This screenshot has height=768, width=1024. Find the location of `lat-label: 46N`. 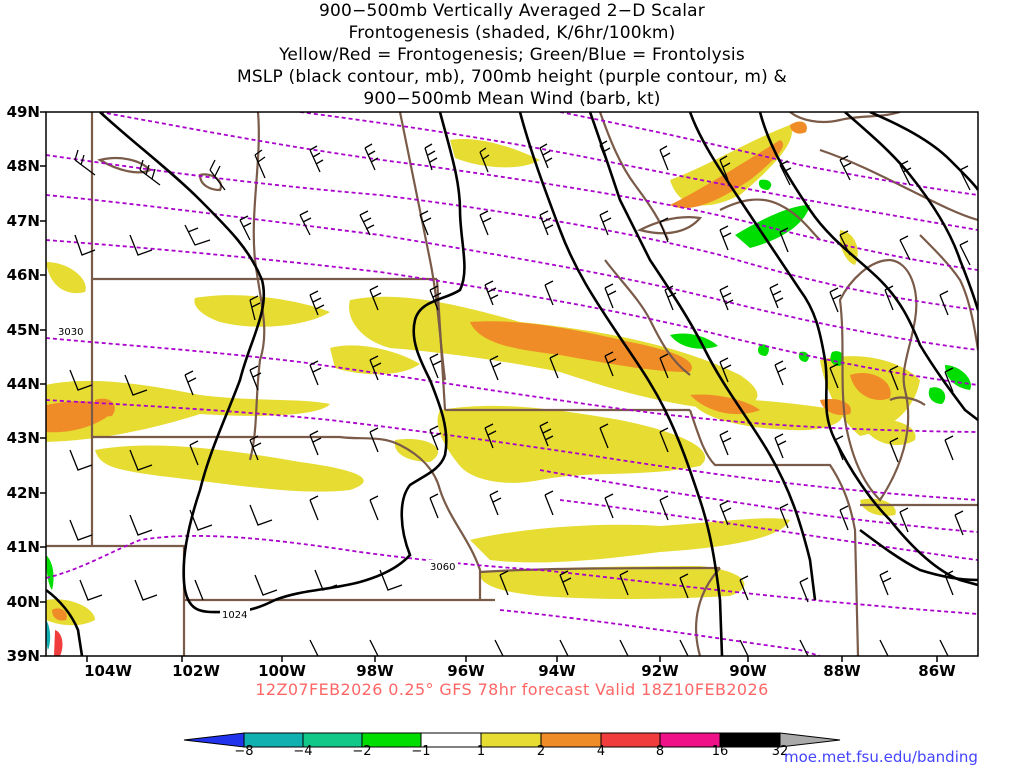

lat-label: 46N is located at coordinates (23, 275).